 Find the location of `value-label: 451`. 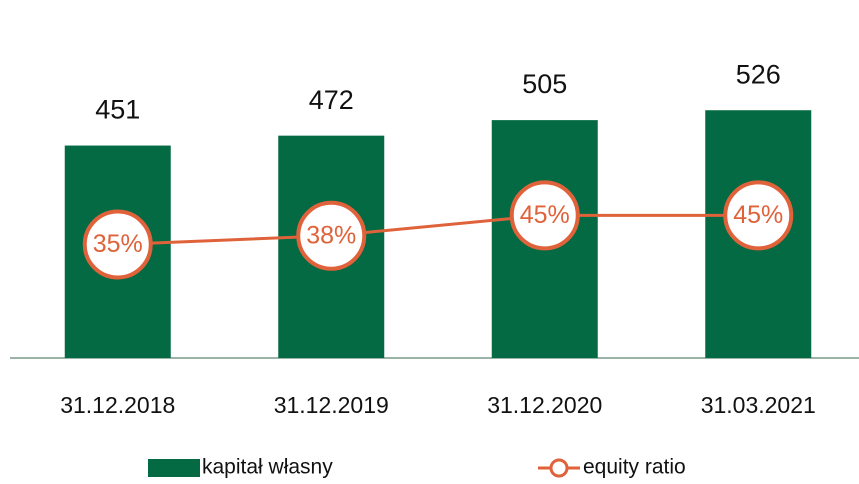

value-label: 451 is located at coordinates (117, 110).